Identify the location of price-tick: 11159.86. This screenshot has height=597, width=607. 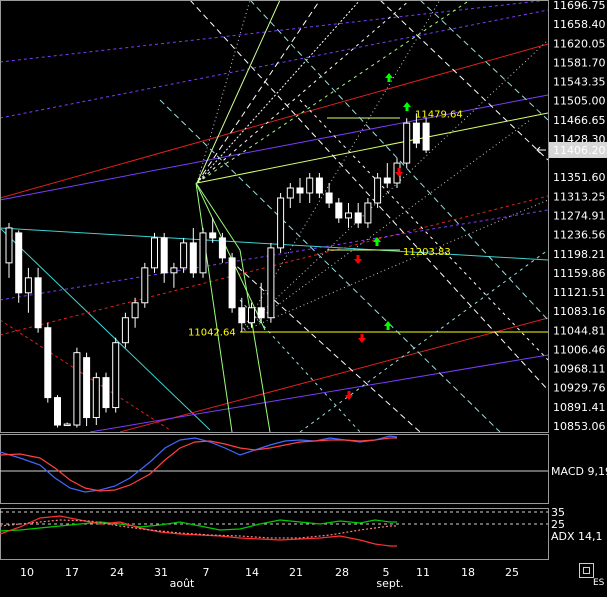
(579, 273).